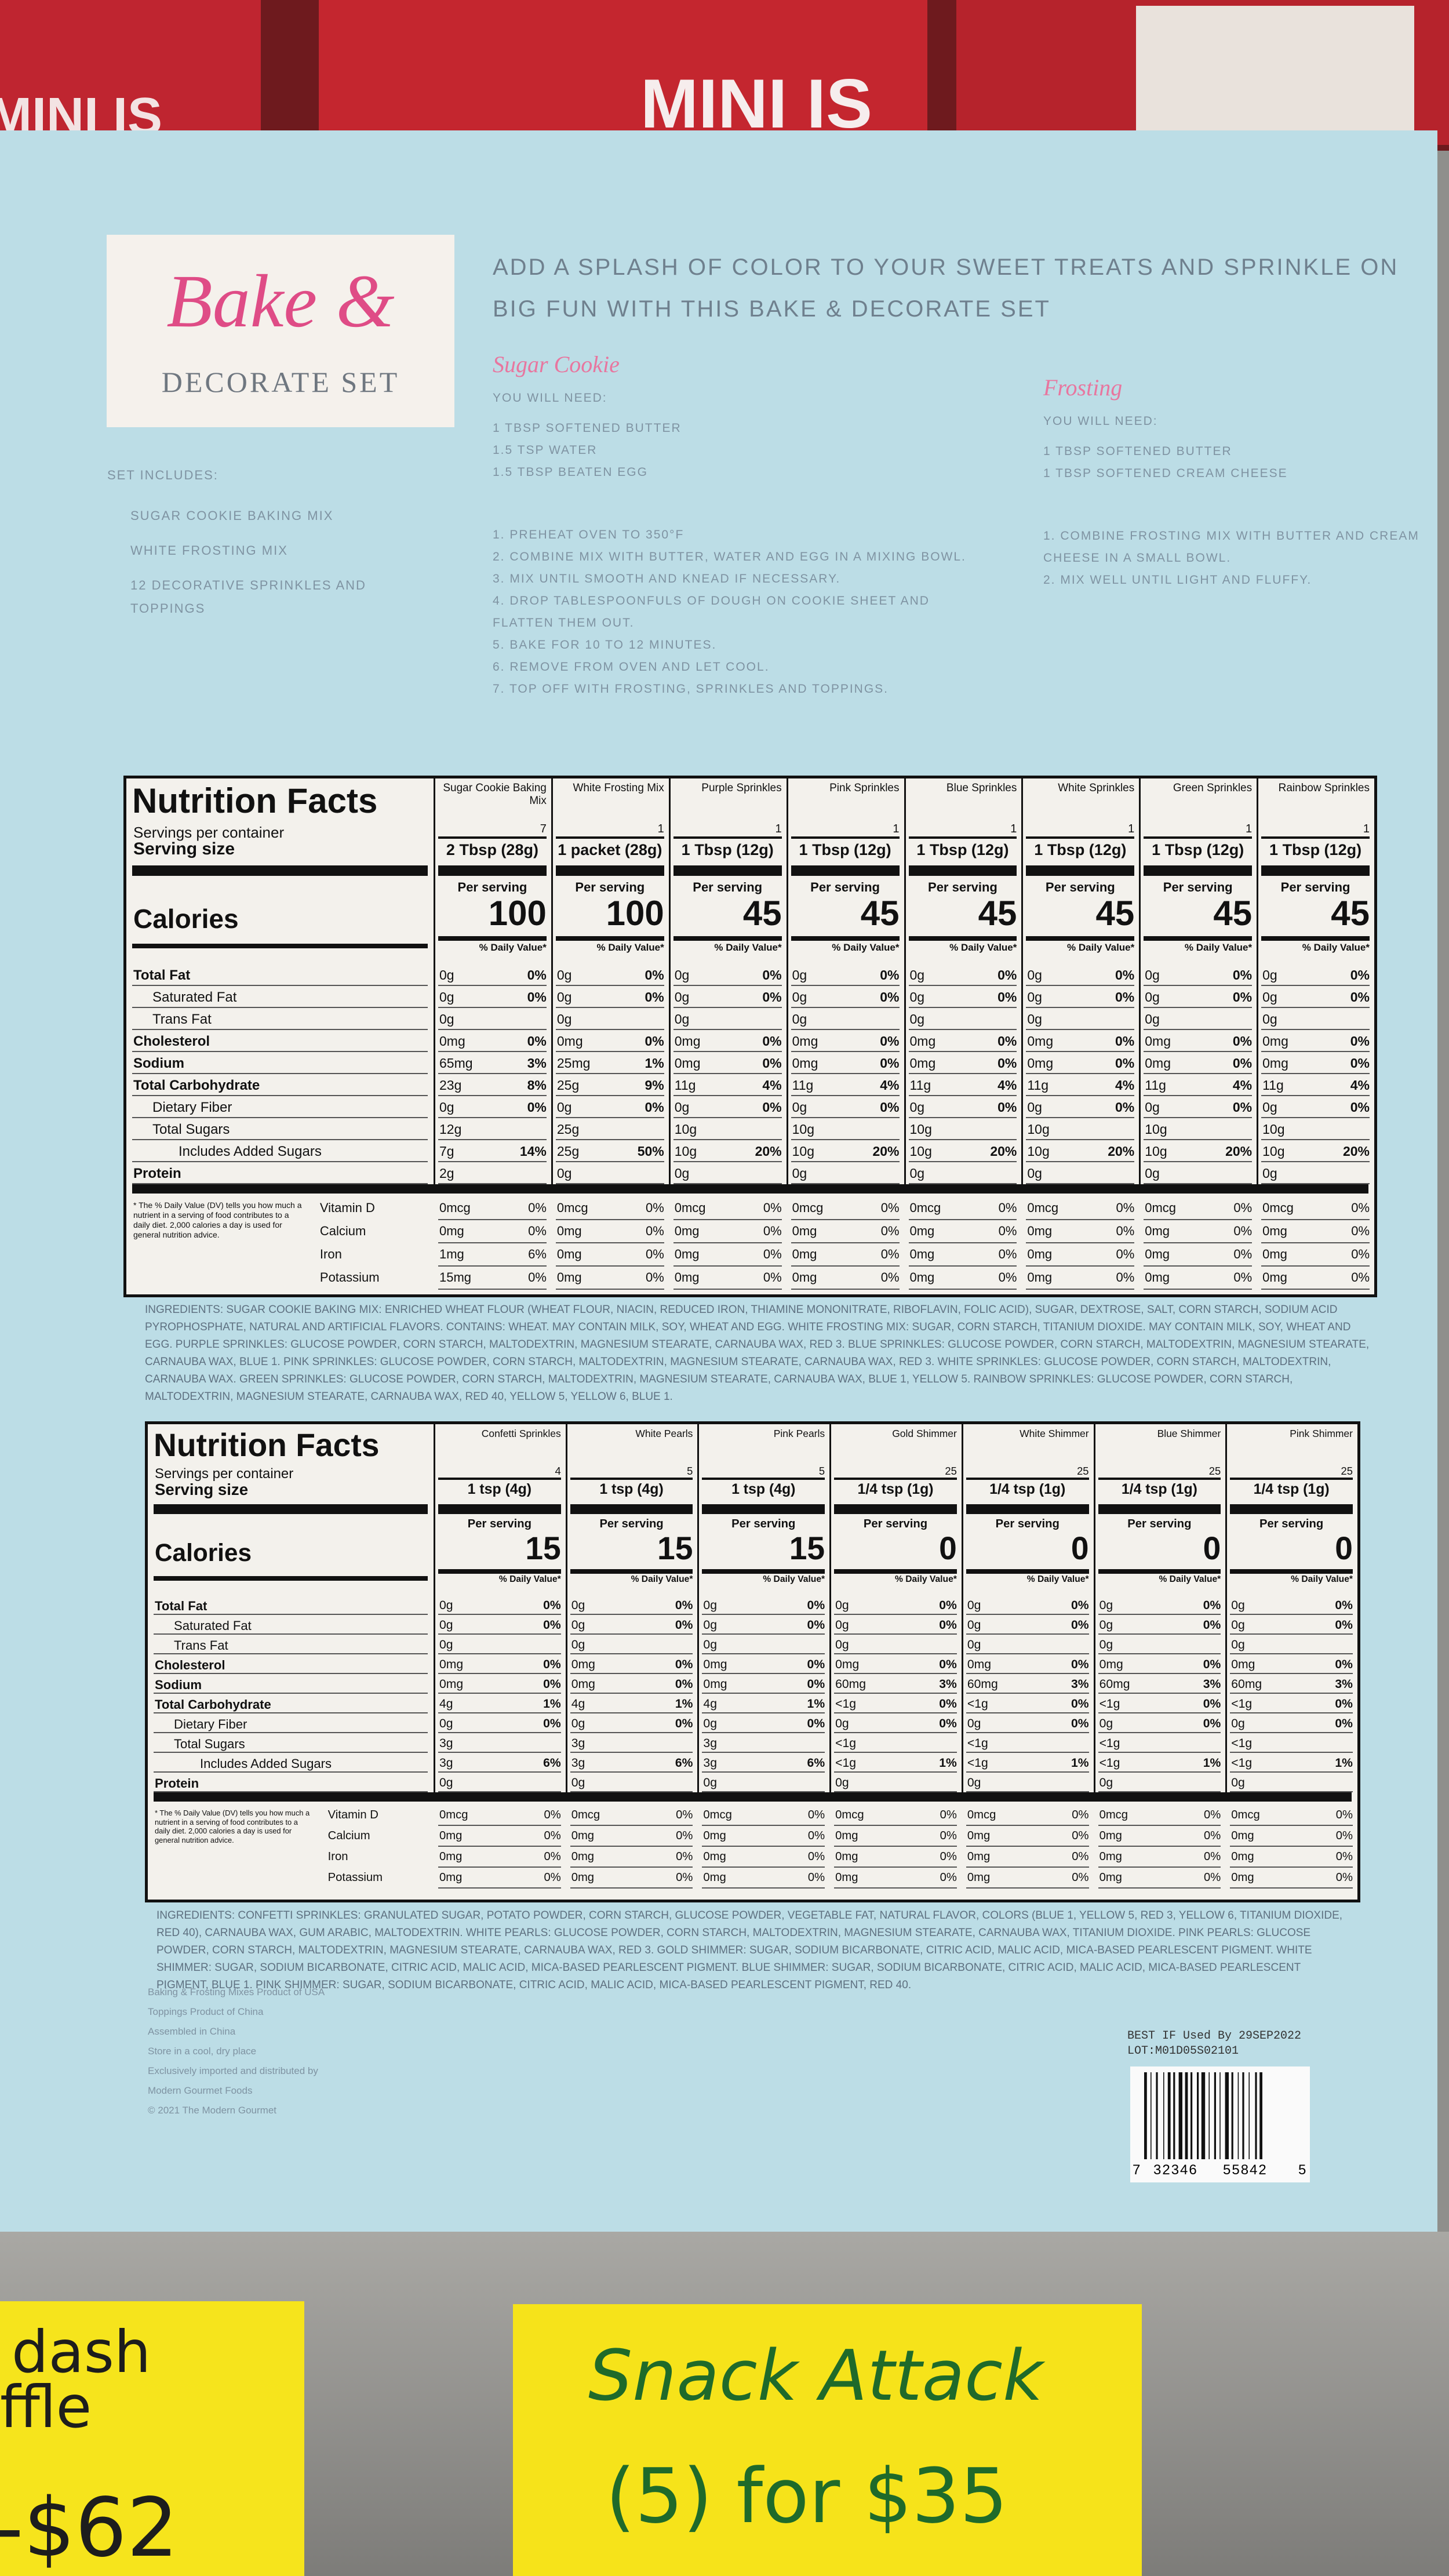  What do you see at coordinates (690, 1470) in the screenshot?
I see `servings: 5` at bounding box center [690, 1470].